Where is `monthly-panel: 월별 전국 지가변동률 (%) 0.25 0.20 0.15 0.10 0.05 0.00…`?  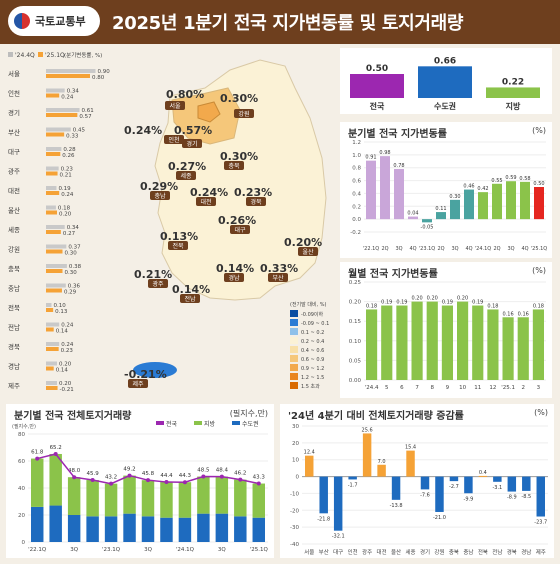 monthly-panel: 월별 전국 지가변동률 (%) 0.25 0.20 0.15 0.10 0.05 0.00… is located at coordinates (446, 330).